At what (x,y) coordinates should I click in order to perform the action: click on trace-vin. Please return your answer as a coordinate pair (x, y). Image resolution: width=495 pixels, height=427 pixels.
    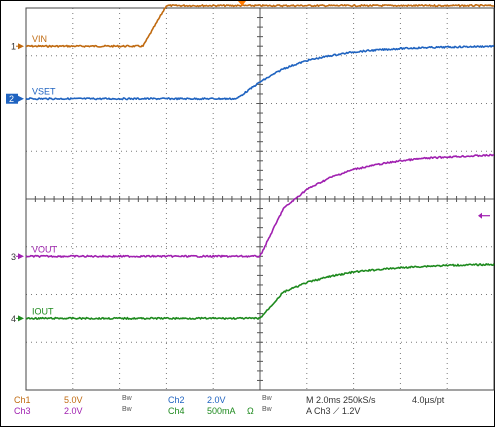
    Looking at the image, I should click on (260, 26).